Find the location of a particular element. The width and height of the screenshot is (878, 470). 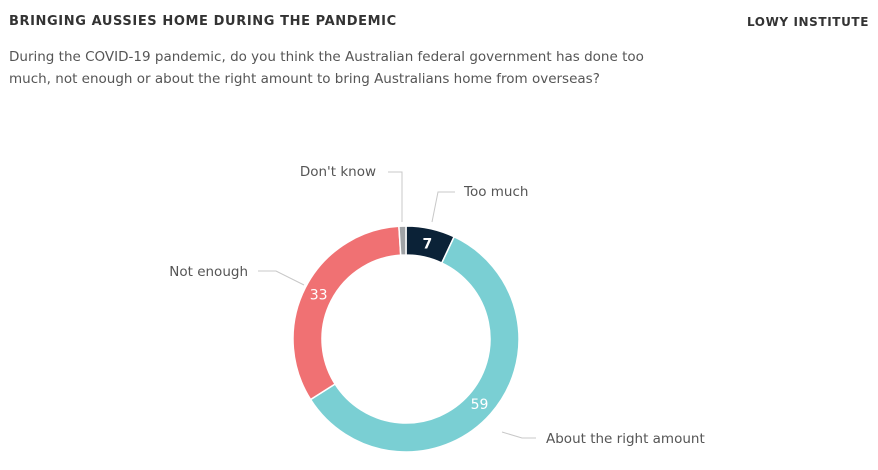

connector-about-the-right-amount is located at coordinates (518, 435).